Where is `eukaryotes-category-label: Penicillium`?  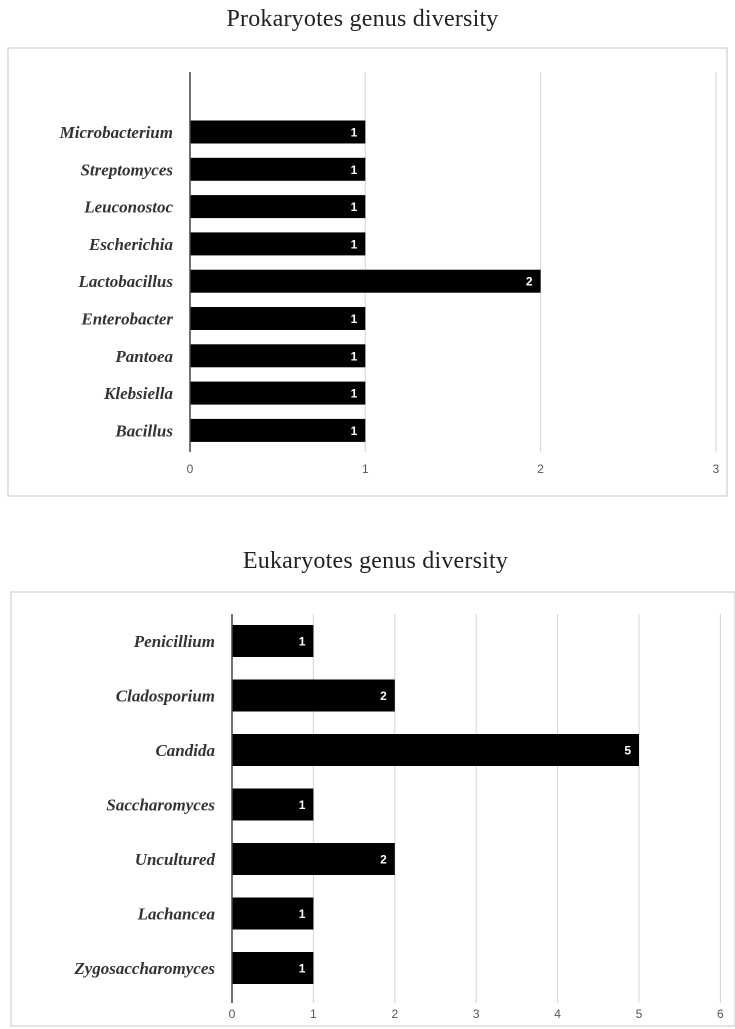 eukaryotes-category-label: Penicillium is located at coordinates (174, 641).